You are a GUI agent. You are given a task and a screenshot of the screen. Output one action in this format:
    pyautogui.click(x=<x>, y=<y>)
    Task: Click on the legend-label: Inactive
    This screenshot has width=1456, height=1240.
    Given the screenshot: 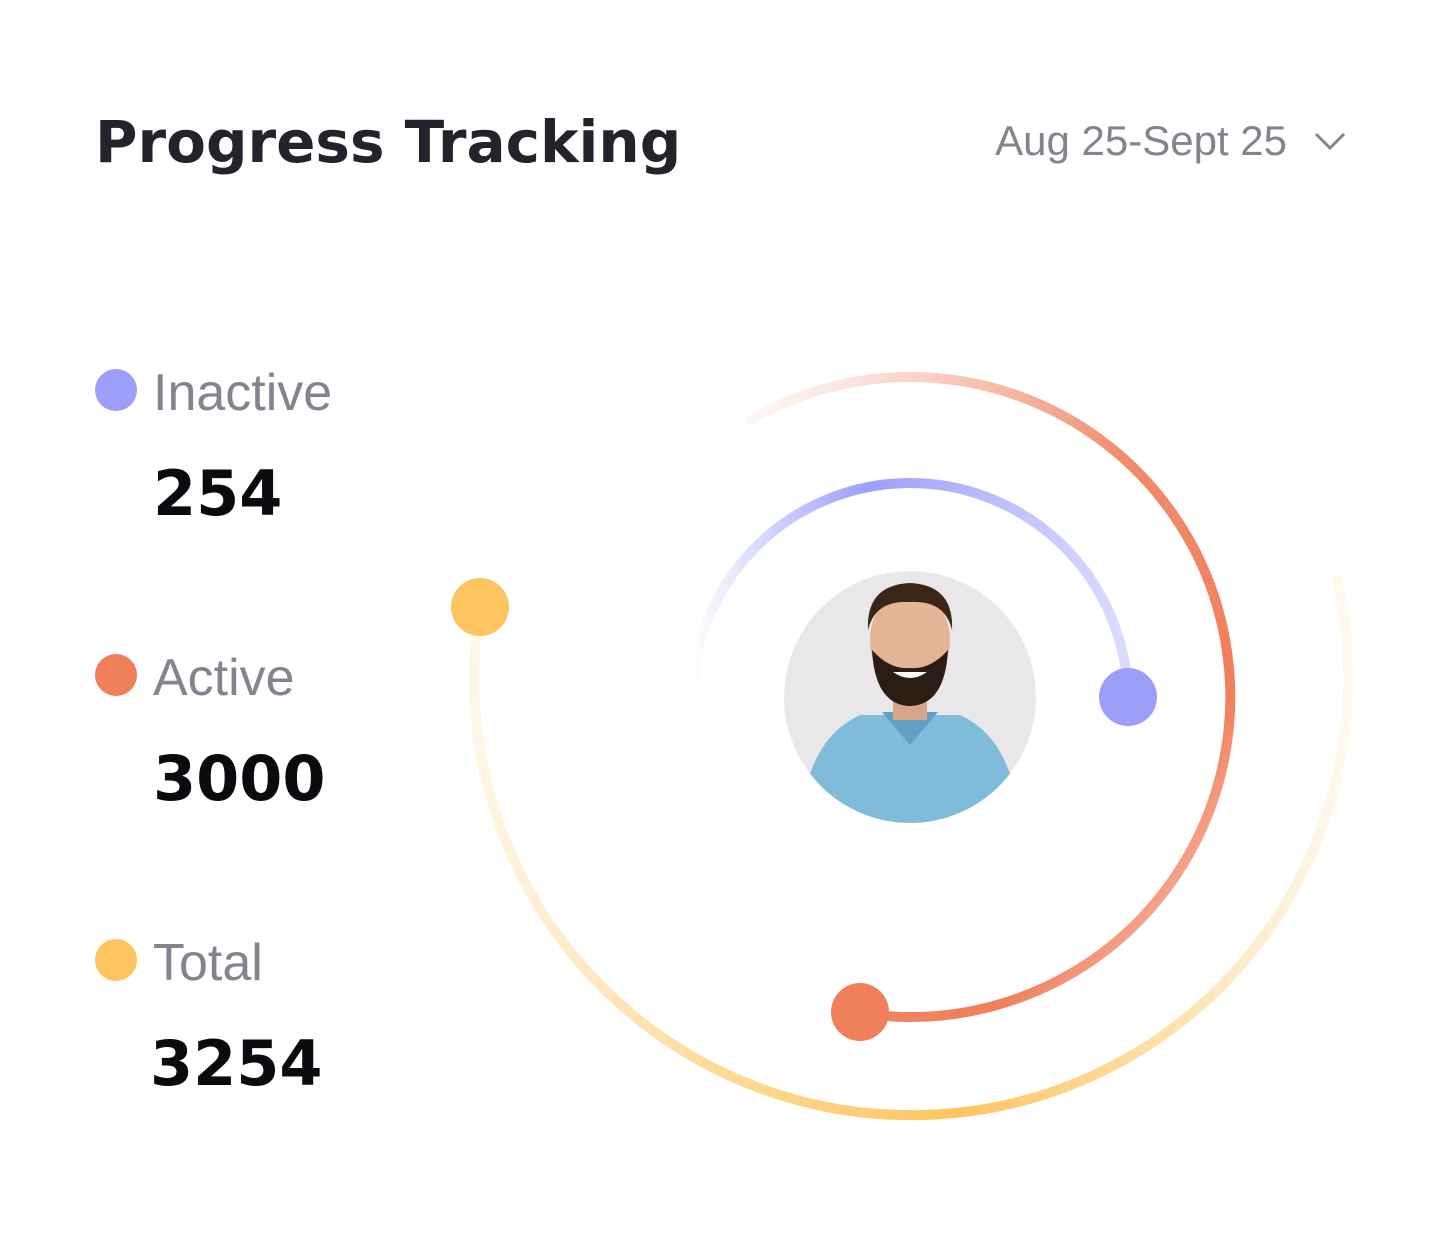 What is the action you would take?
    pyautogui.click(x=242, y=393)
    